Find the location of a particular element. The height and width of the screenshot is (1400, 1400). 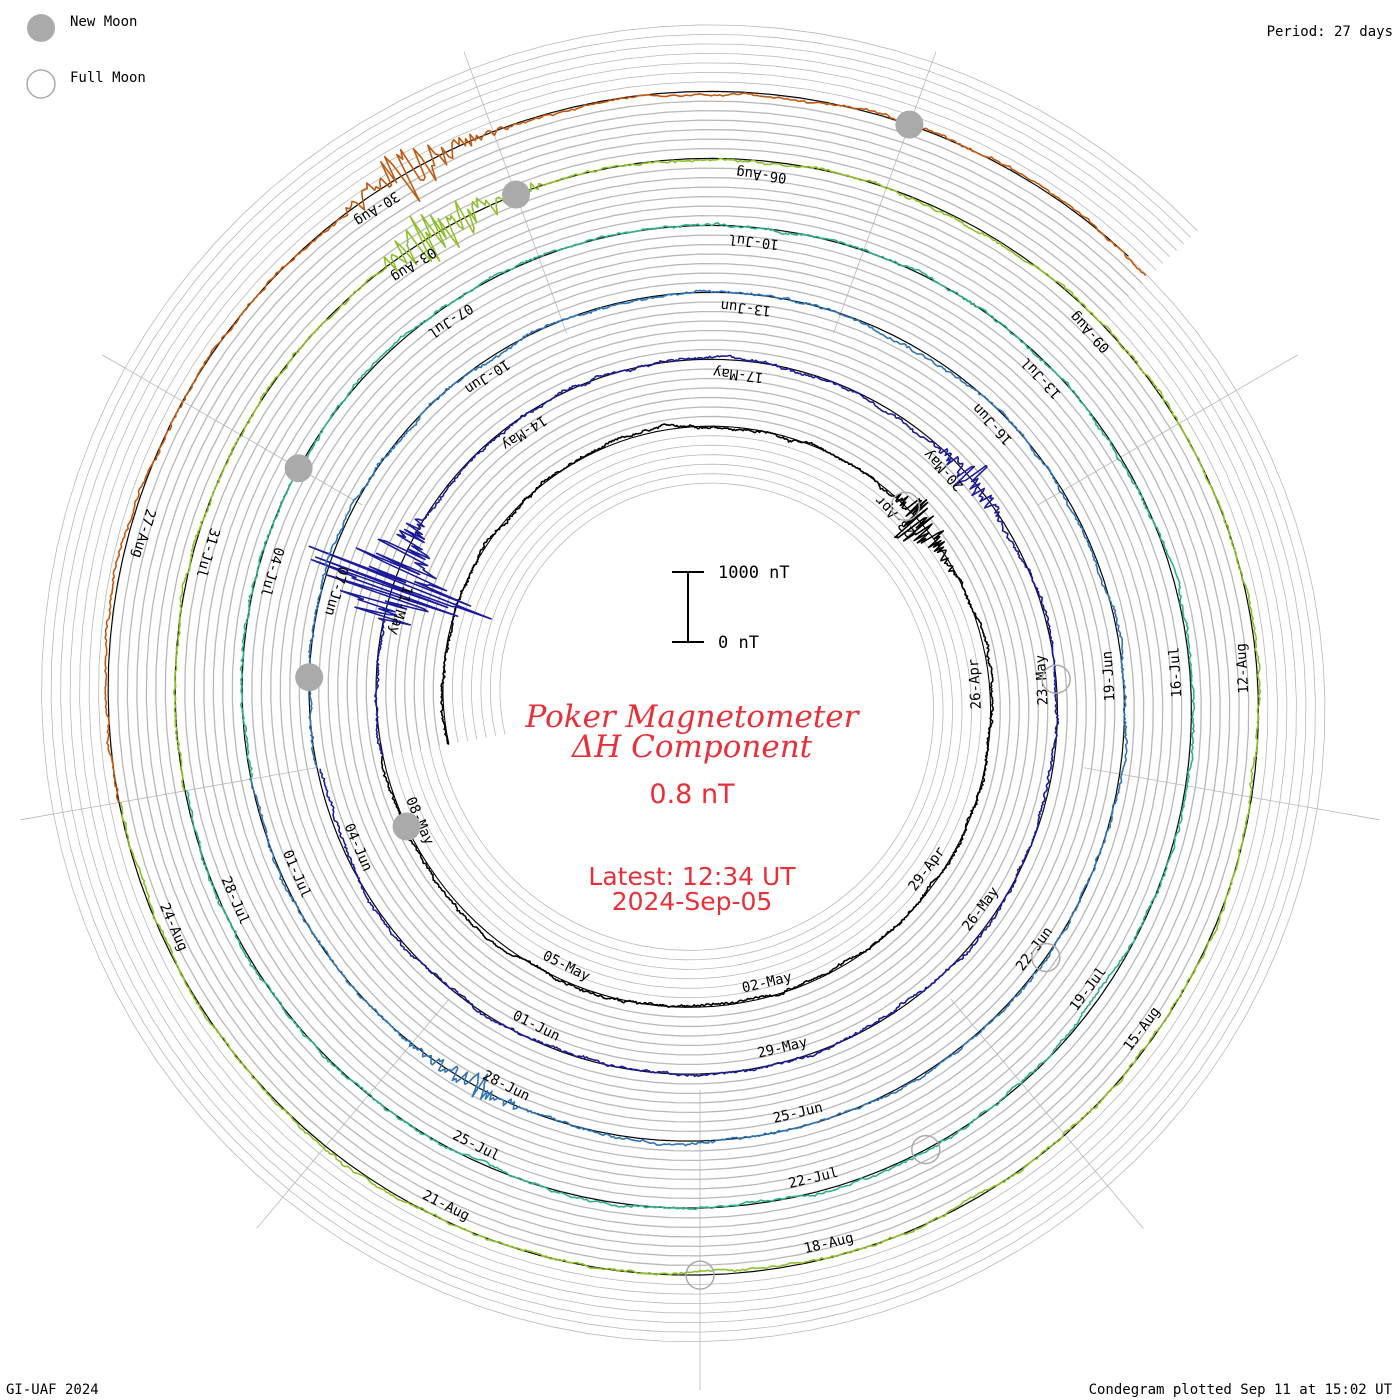

date-tick-label: 28-Jun is located at coordinates (506, 1086).